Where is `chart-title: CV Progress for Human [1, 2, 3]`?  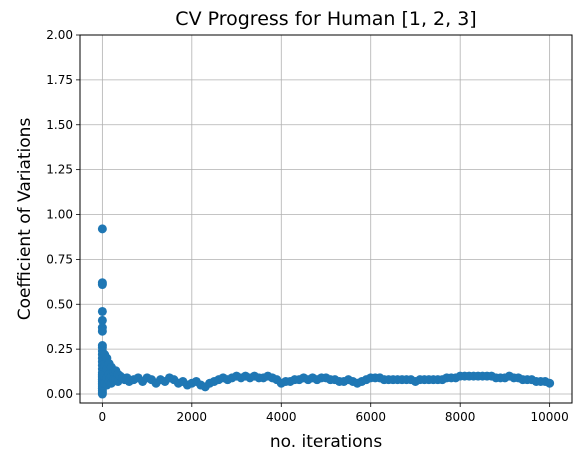 chart-title: CV Progress for Human [1, 2, 3] is located at coordinates (325, 19).